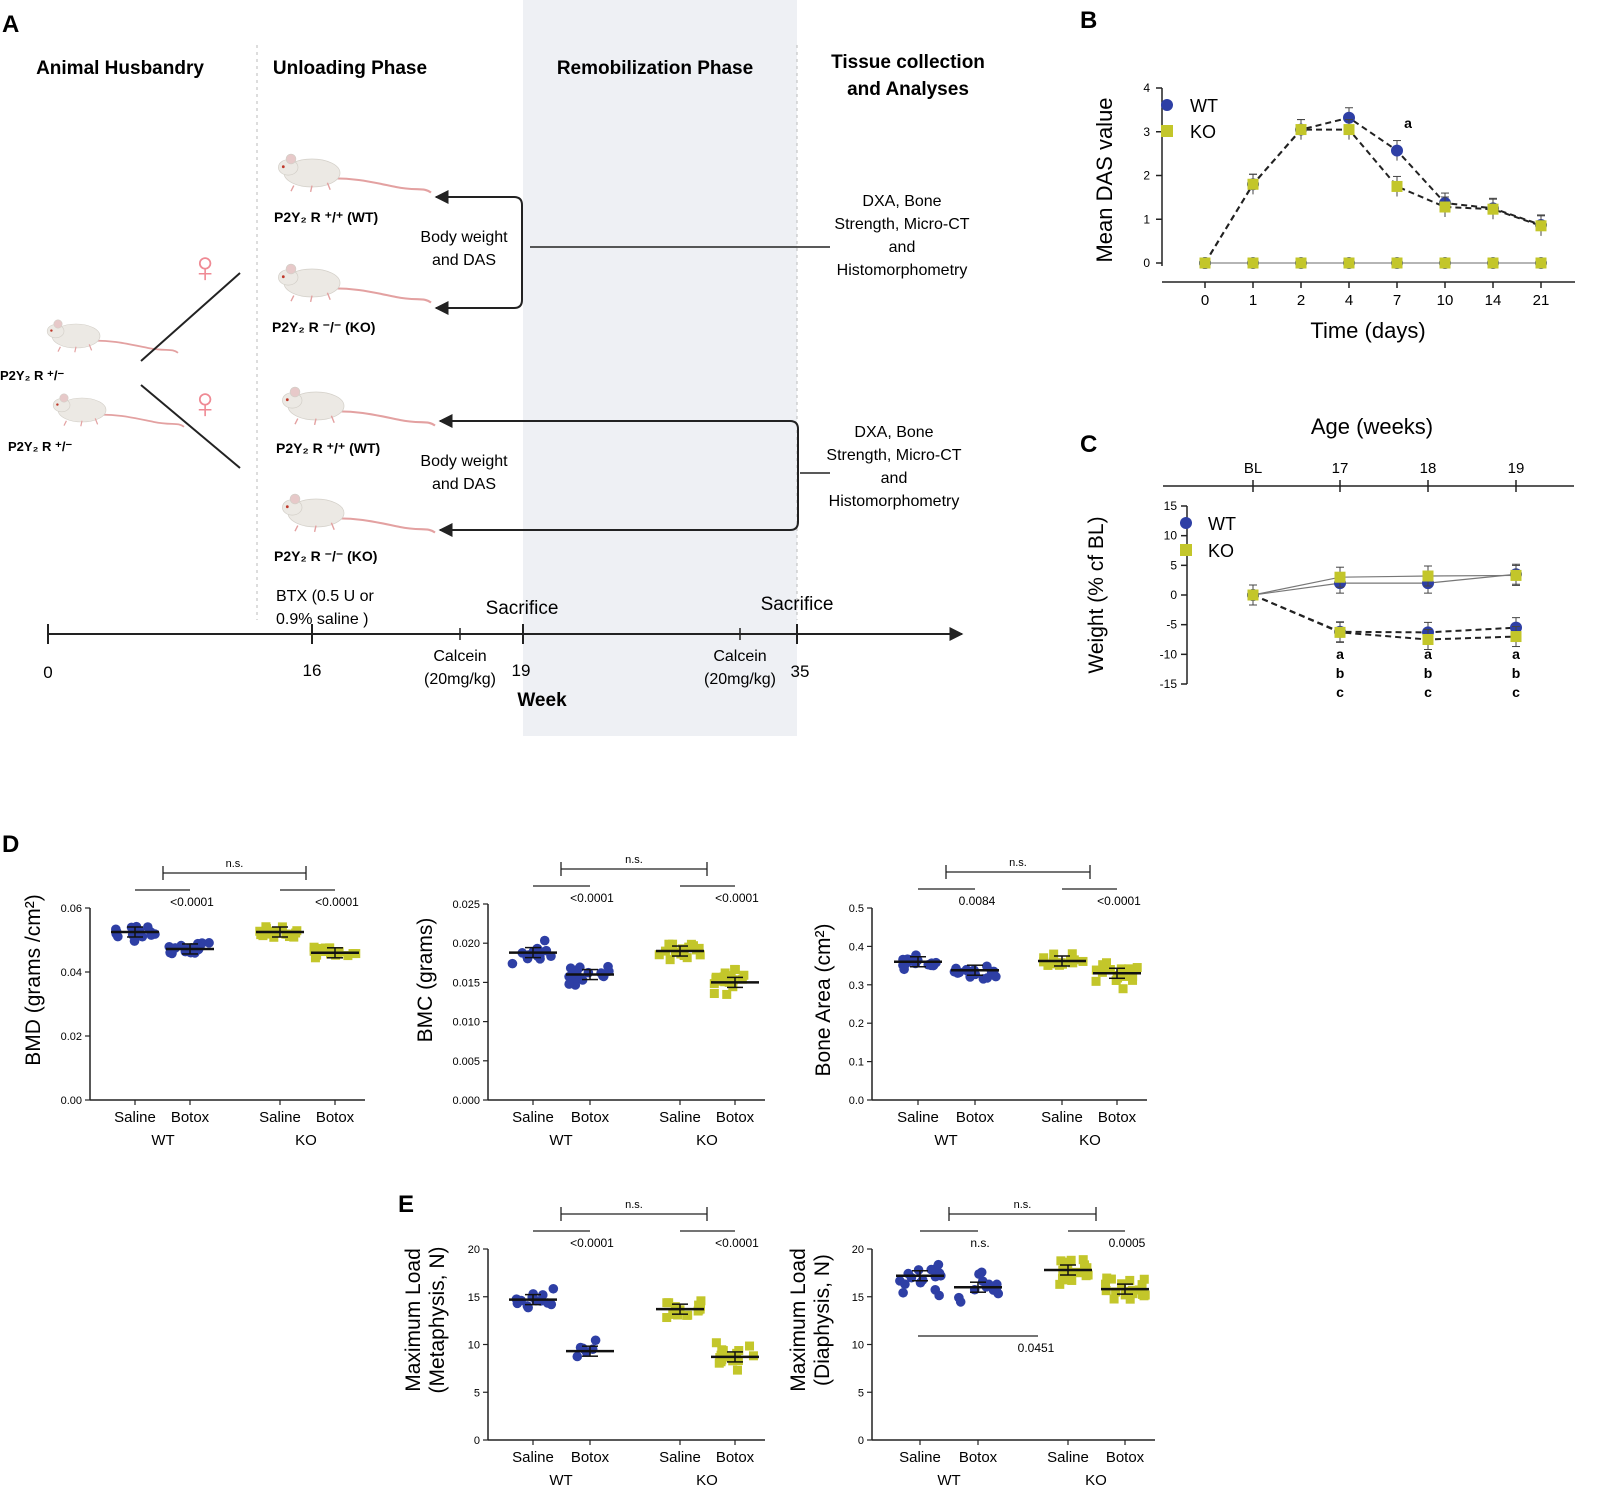  Describe the element at coordinates (1340, 654) in the screenshot. I see `significance-letter: a` at that location.